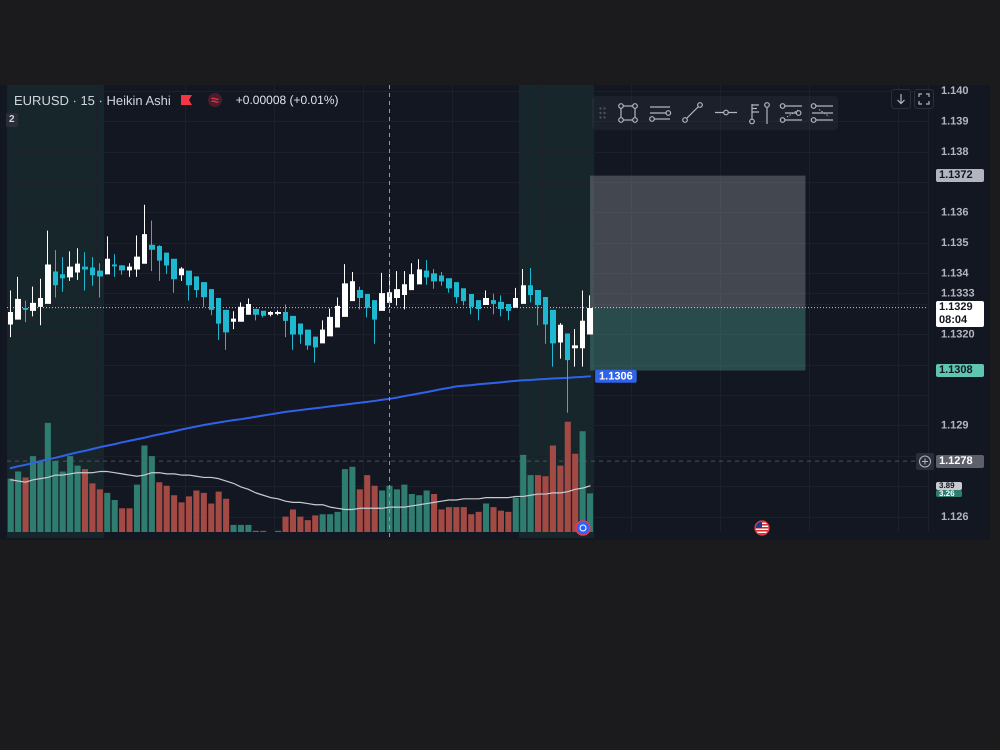 This screenshot has height=750, width=1000. What do you see at coordinates (955, 426) in the screenshot?
I see `y-tick-label: 1.129` at bounding box center [955, 426].